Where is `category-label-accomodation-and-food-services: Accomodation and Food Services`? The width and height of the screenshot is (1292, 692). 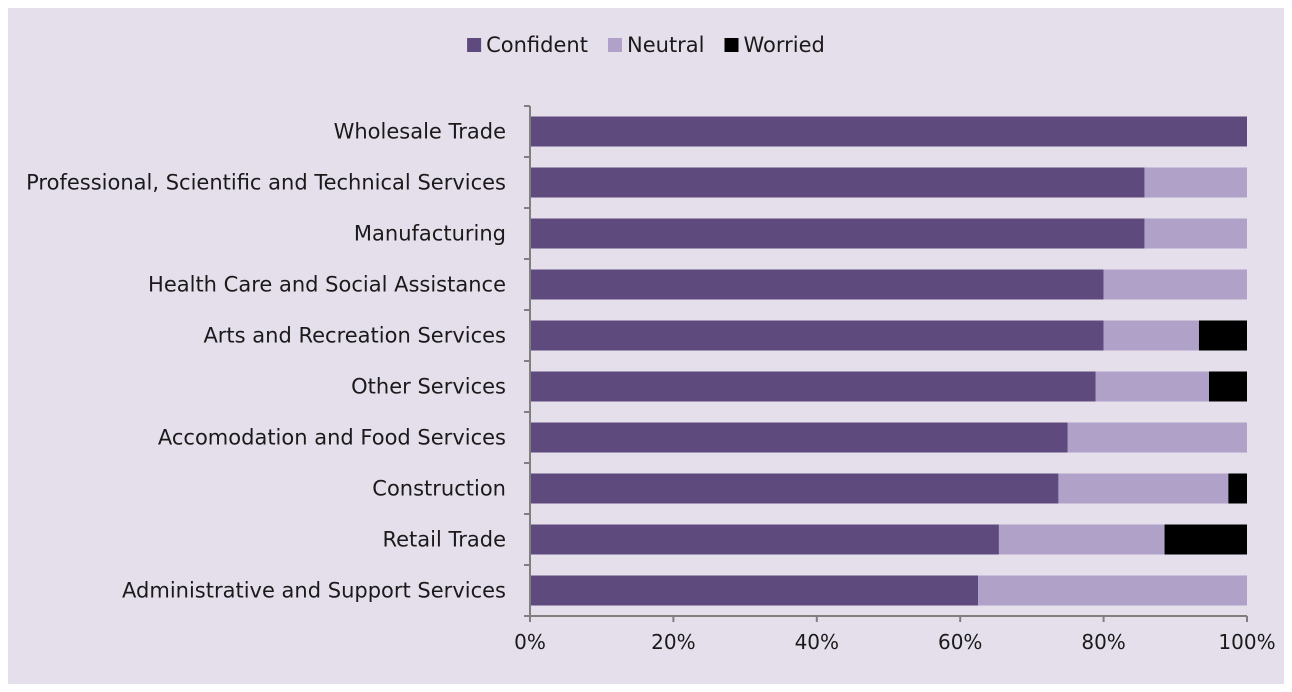 category-label-accomodation-and-food-services: Accomodation and Food Services is located at coordinates (332, 438).